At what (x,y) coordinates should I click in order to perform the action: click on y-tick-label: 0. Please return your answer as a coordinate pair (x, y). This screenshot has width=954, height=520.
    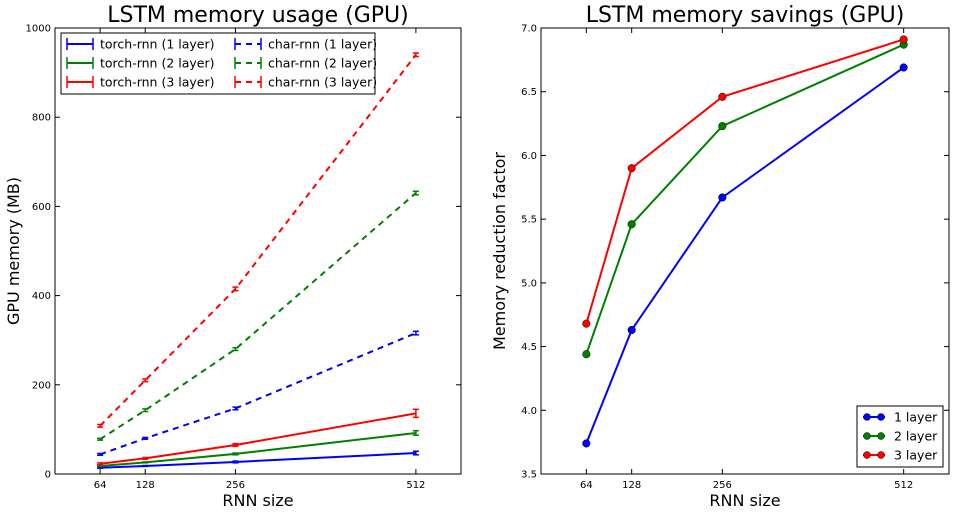
    Looking at the image, I should click on (48, 475).